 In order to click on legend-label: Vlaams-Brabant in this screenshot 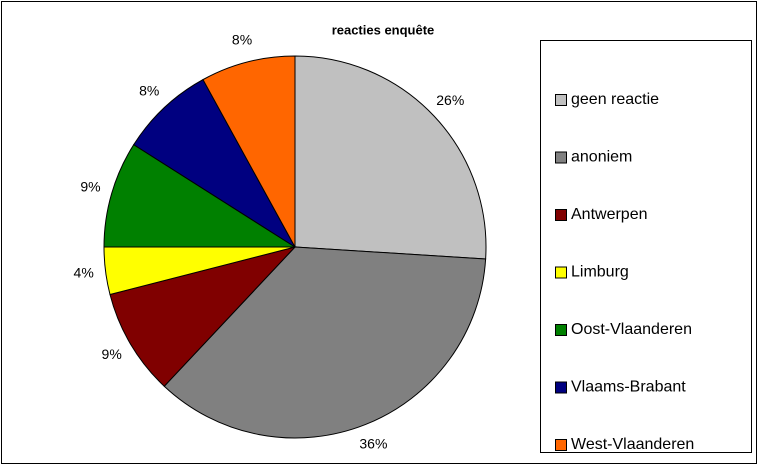, I will do `click(628, 387)`.